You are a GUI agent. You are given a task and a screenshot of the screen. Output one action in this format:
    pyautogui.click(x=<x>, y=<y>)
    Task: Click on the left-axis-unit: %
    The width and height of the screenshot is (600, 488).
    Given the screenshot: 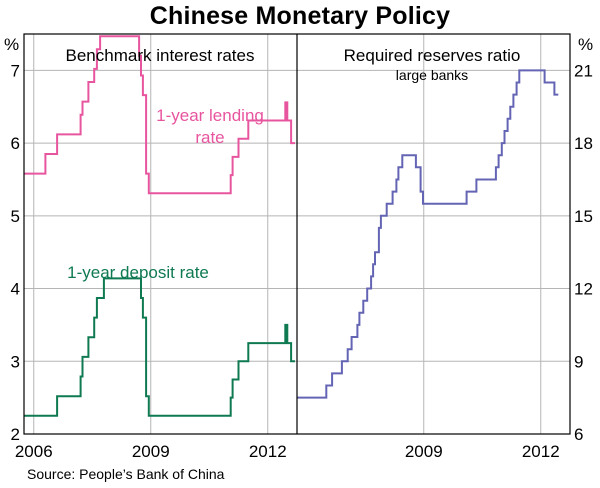 What is the action you would take?
    pyautogui.click(x=11, y=44)
    